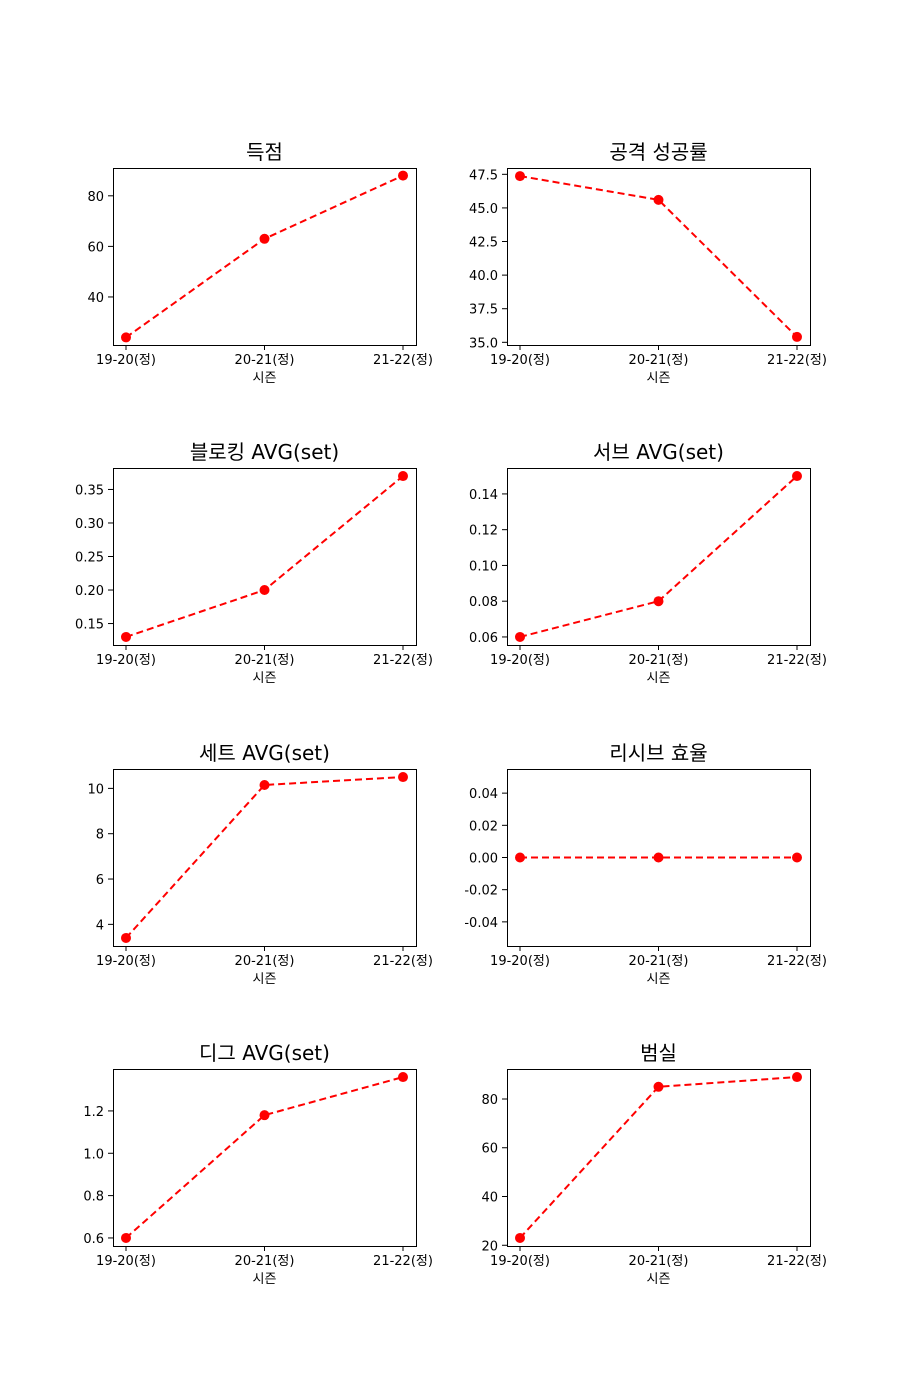 Image resolution: width=900 pixels, height=1400 pixels. I want to click on y-tick-label: 8, so click(100, 835).